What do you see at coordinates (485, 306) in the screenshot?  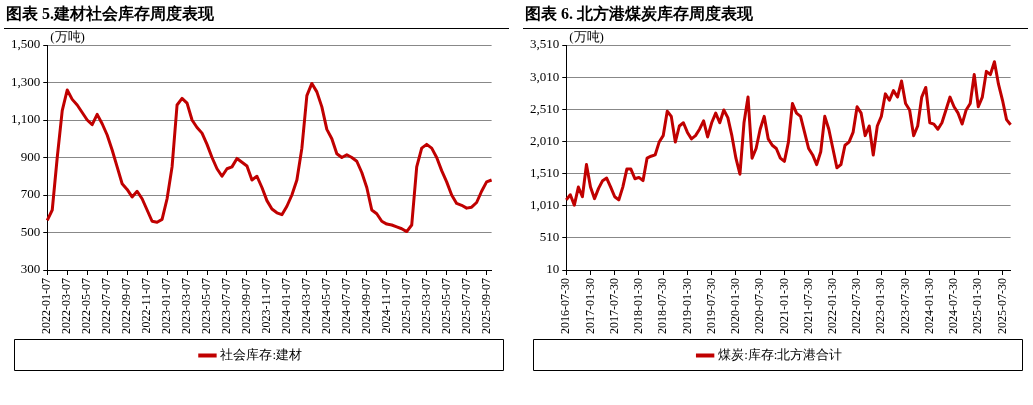 I see `x-tick-label: 2025-09-07` at bounding box center [485, 306].